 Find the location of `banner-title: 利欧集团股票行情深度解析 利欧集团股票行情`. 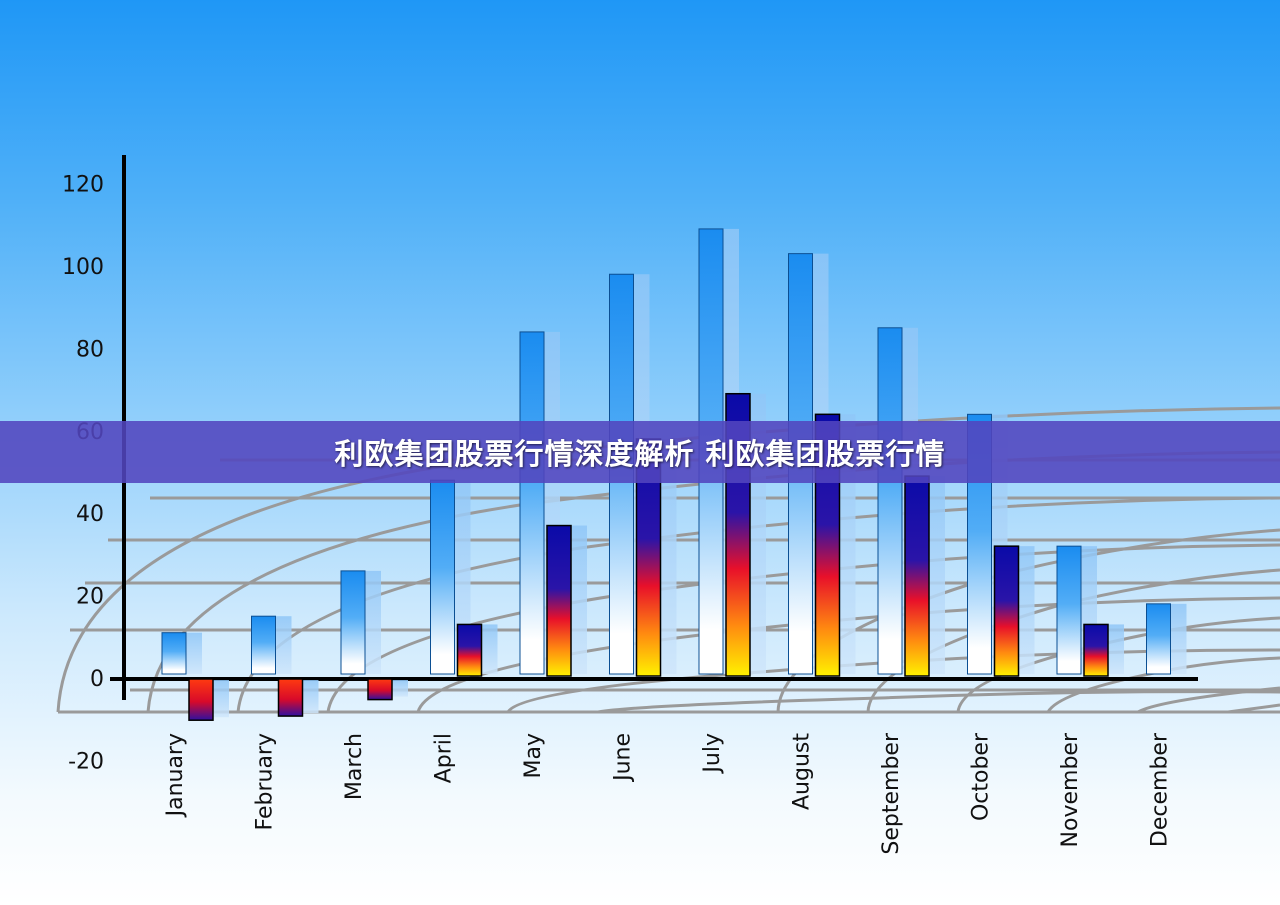

banner-title: 利欧集团股票行情深度解析 利欧集团股票行情 is located at coordinates (640, 454).